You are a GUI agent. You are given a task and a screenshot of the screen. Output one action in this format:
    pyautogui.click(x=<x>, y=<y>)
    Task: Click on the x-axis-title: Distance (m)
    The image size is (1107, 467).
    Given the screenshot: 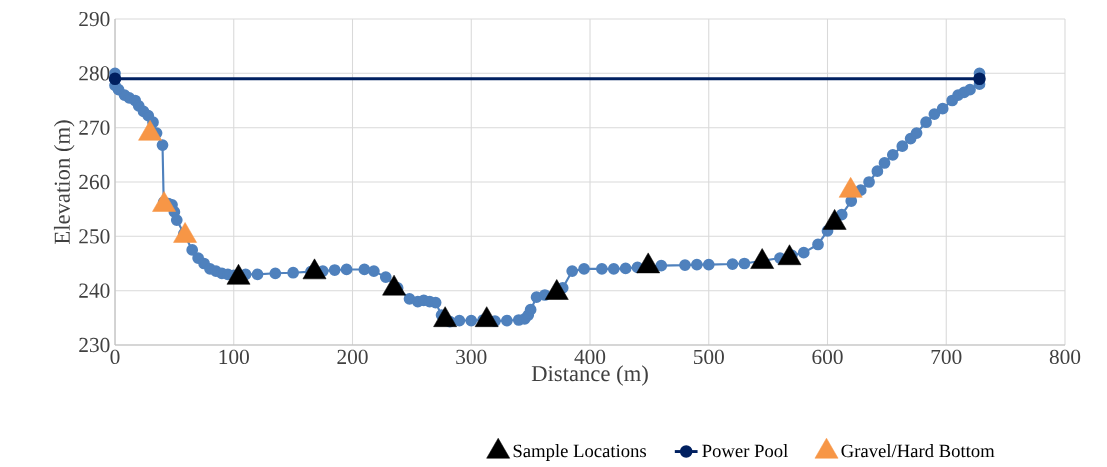 What is the action you would take?
    pyautogui.click(x=589, y=375)
    